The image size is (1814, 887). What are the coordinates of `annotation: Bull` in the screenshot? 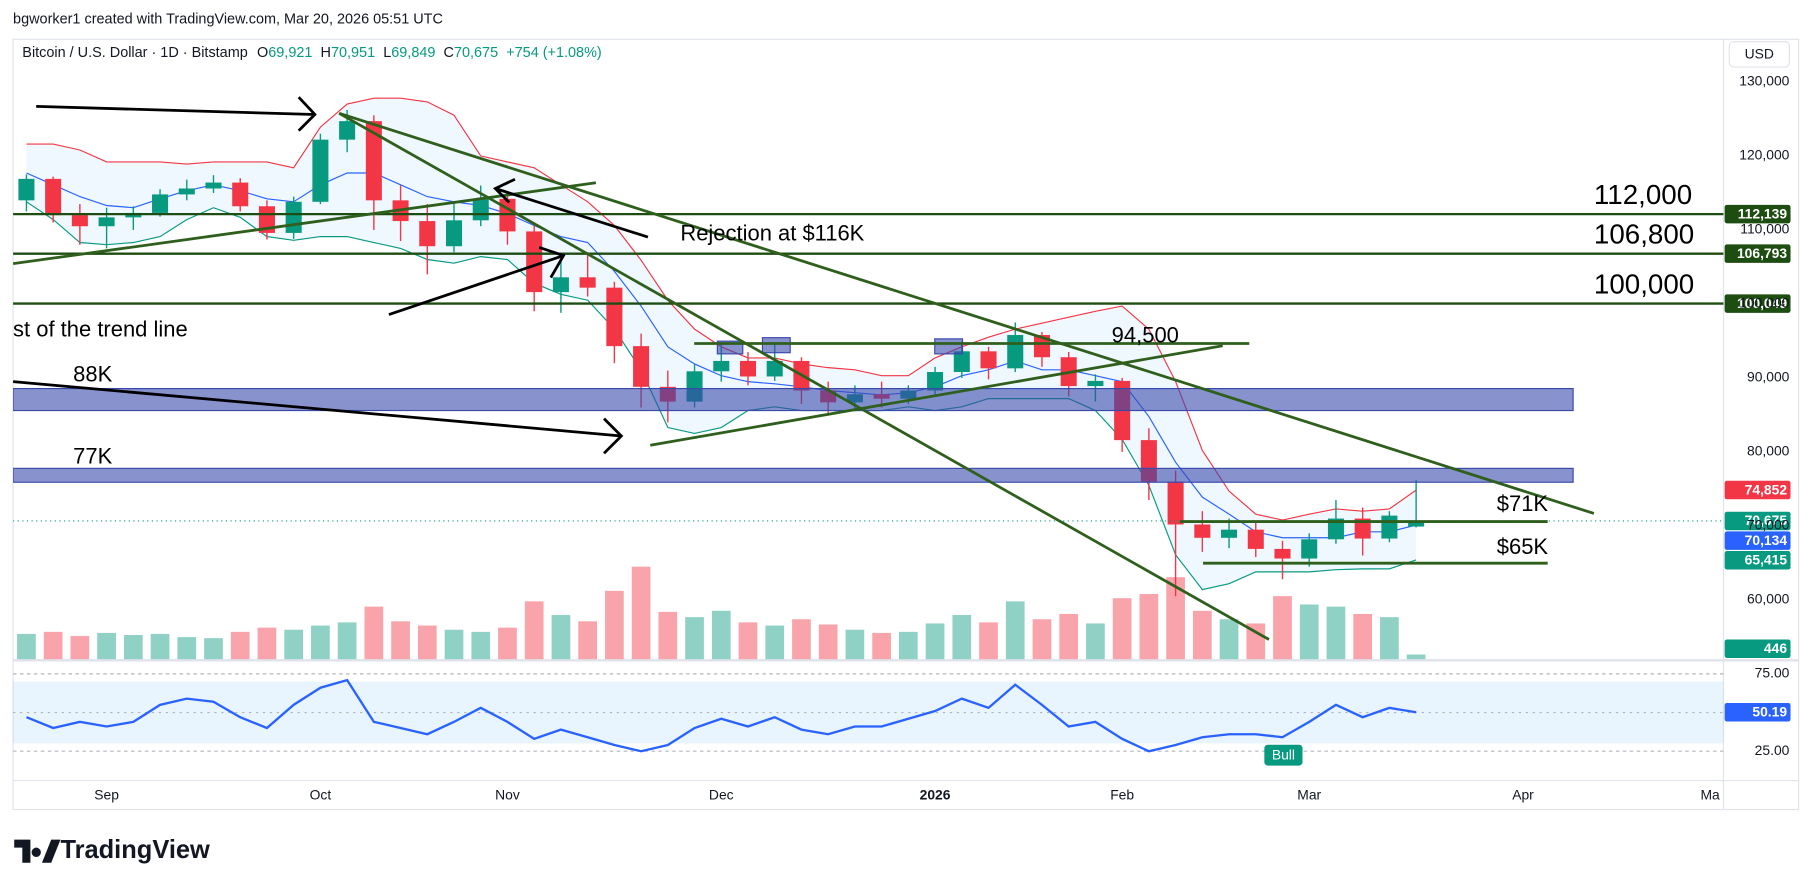 It's located at (1283, 754).